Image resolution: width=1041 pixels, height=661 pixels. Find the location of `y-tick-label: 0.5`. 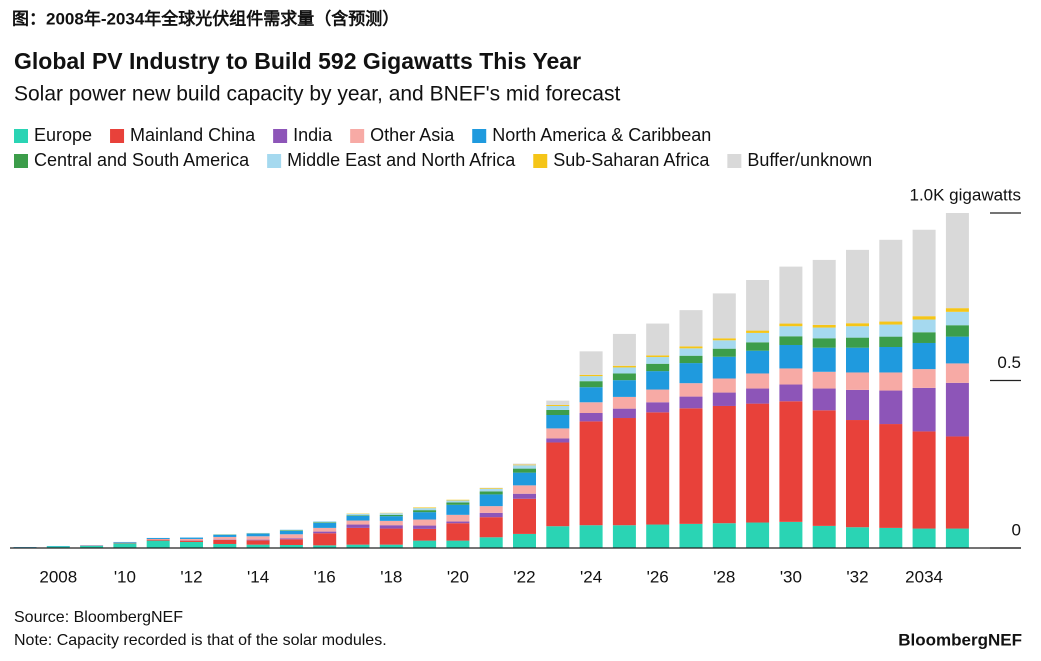

y-tick-label: 0.5 is located at coordinates (1009, 362).